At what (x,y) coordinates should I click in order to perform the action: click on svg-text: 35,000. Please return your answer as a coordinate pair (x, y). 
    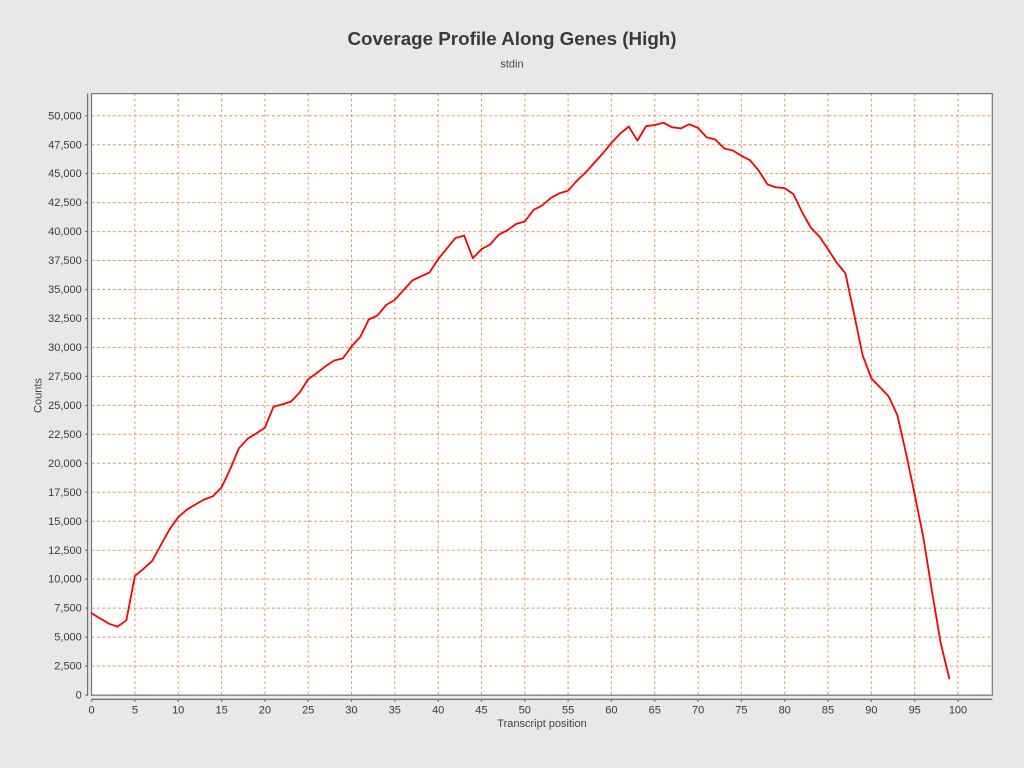
    Looking at the image, I should click on (65, 290).